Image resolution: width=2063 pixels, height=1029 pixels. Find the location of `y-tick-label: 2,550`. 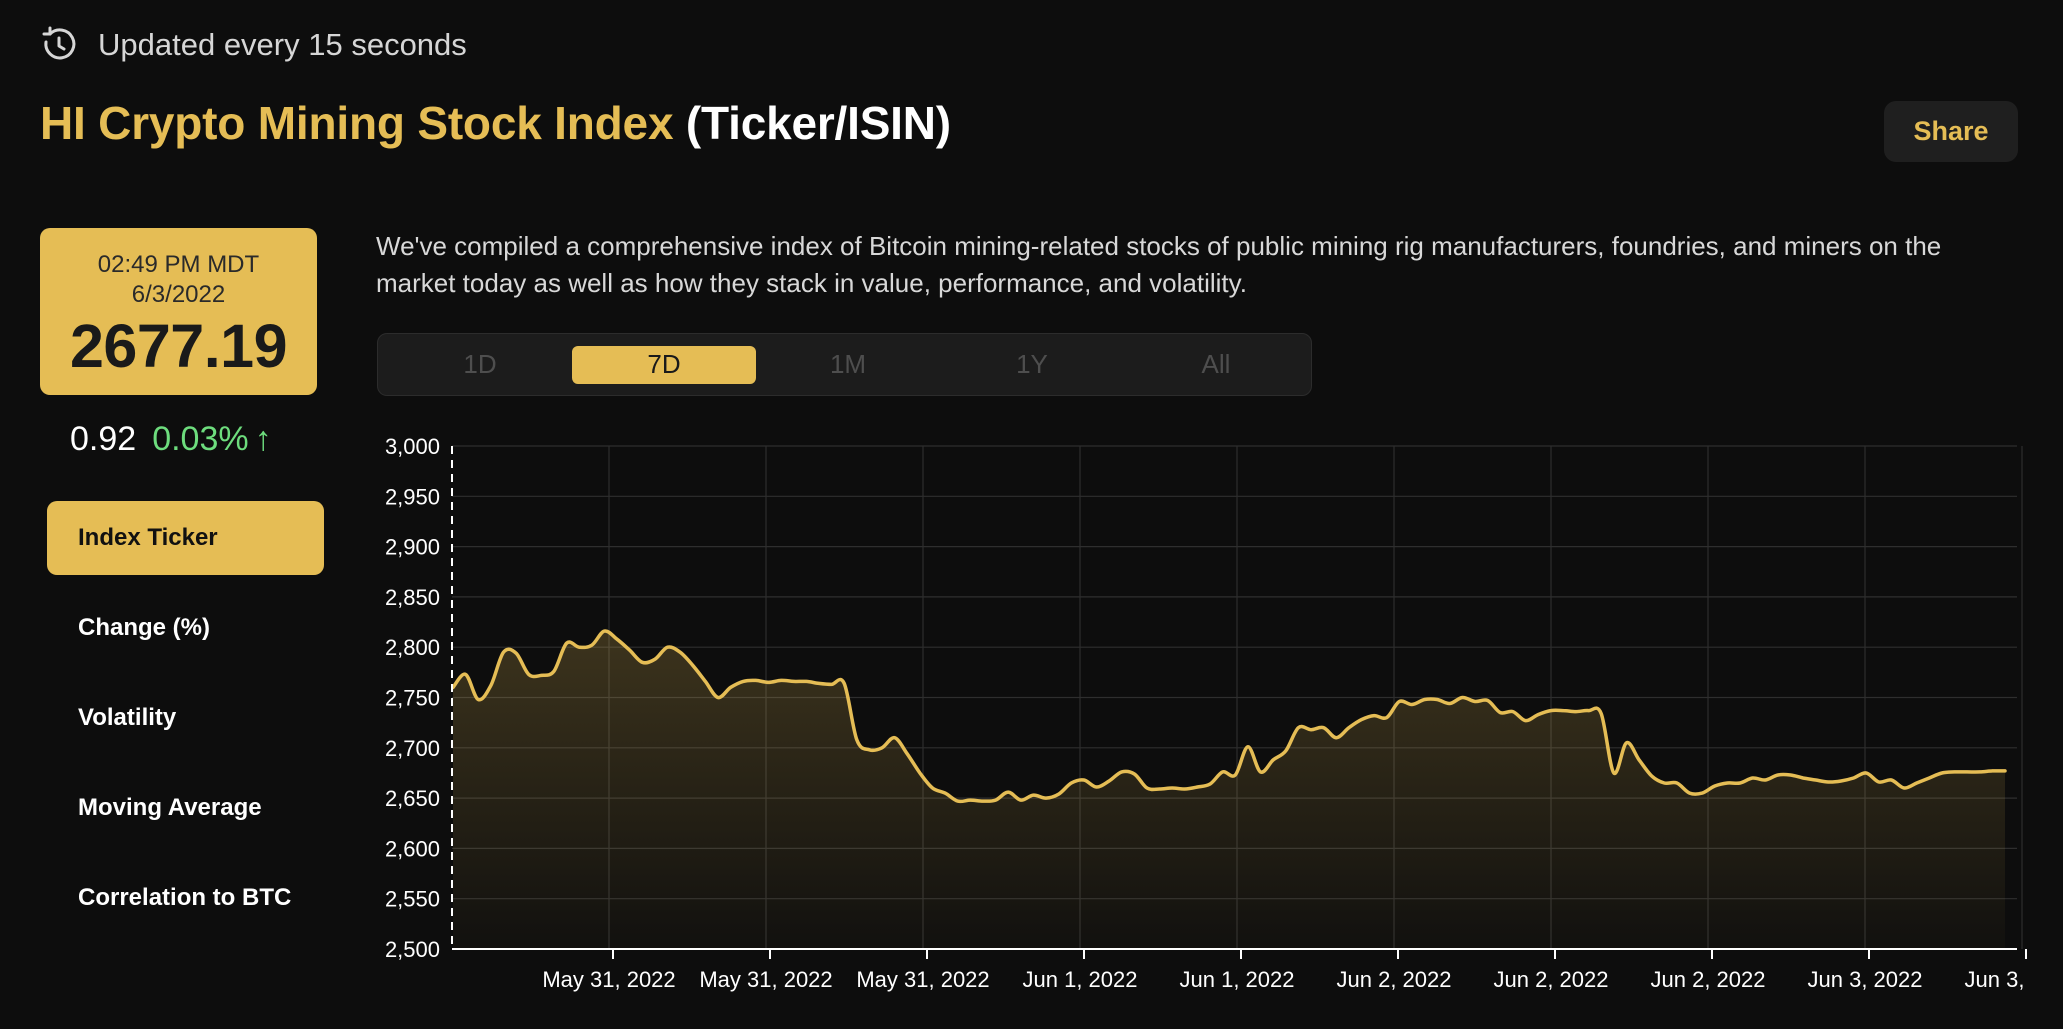

y-tick-label: 2,550 is located at coordinates (412, 899).